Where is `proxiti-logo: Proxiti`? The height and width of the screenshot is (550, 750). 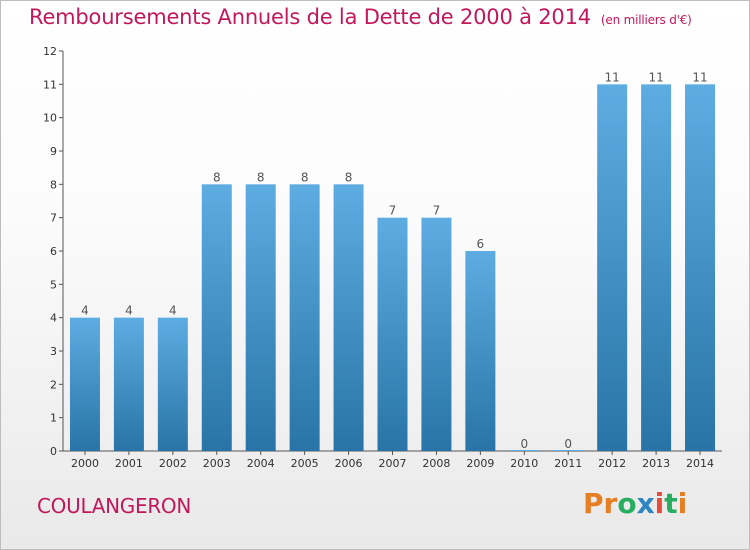 proxiti-logo: Proxiti is located at coordinates (635, 503).